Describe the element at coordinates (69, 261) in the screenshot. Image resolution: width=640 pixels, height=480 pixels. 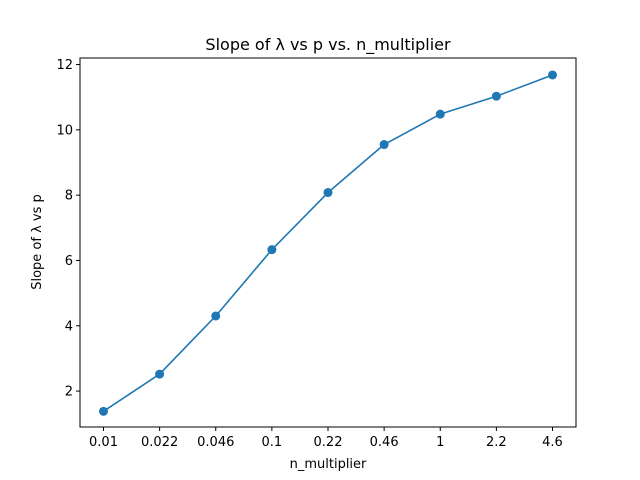
I see `y-tick-label: 6` at that location.